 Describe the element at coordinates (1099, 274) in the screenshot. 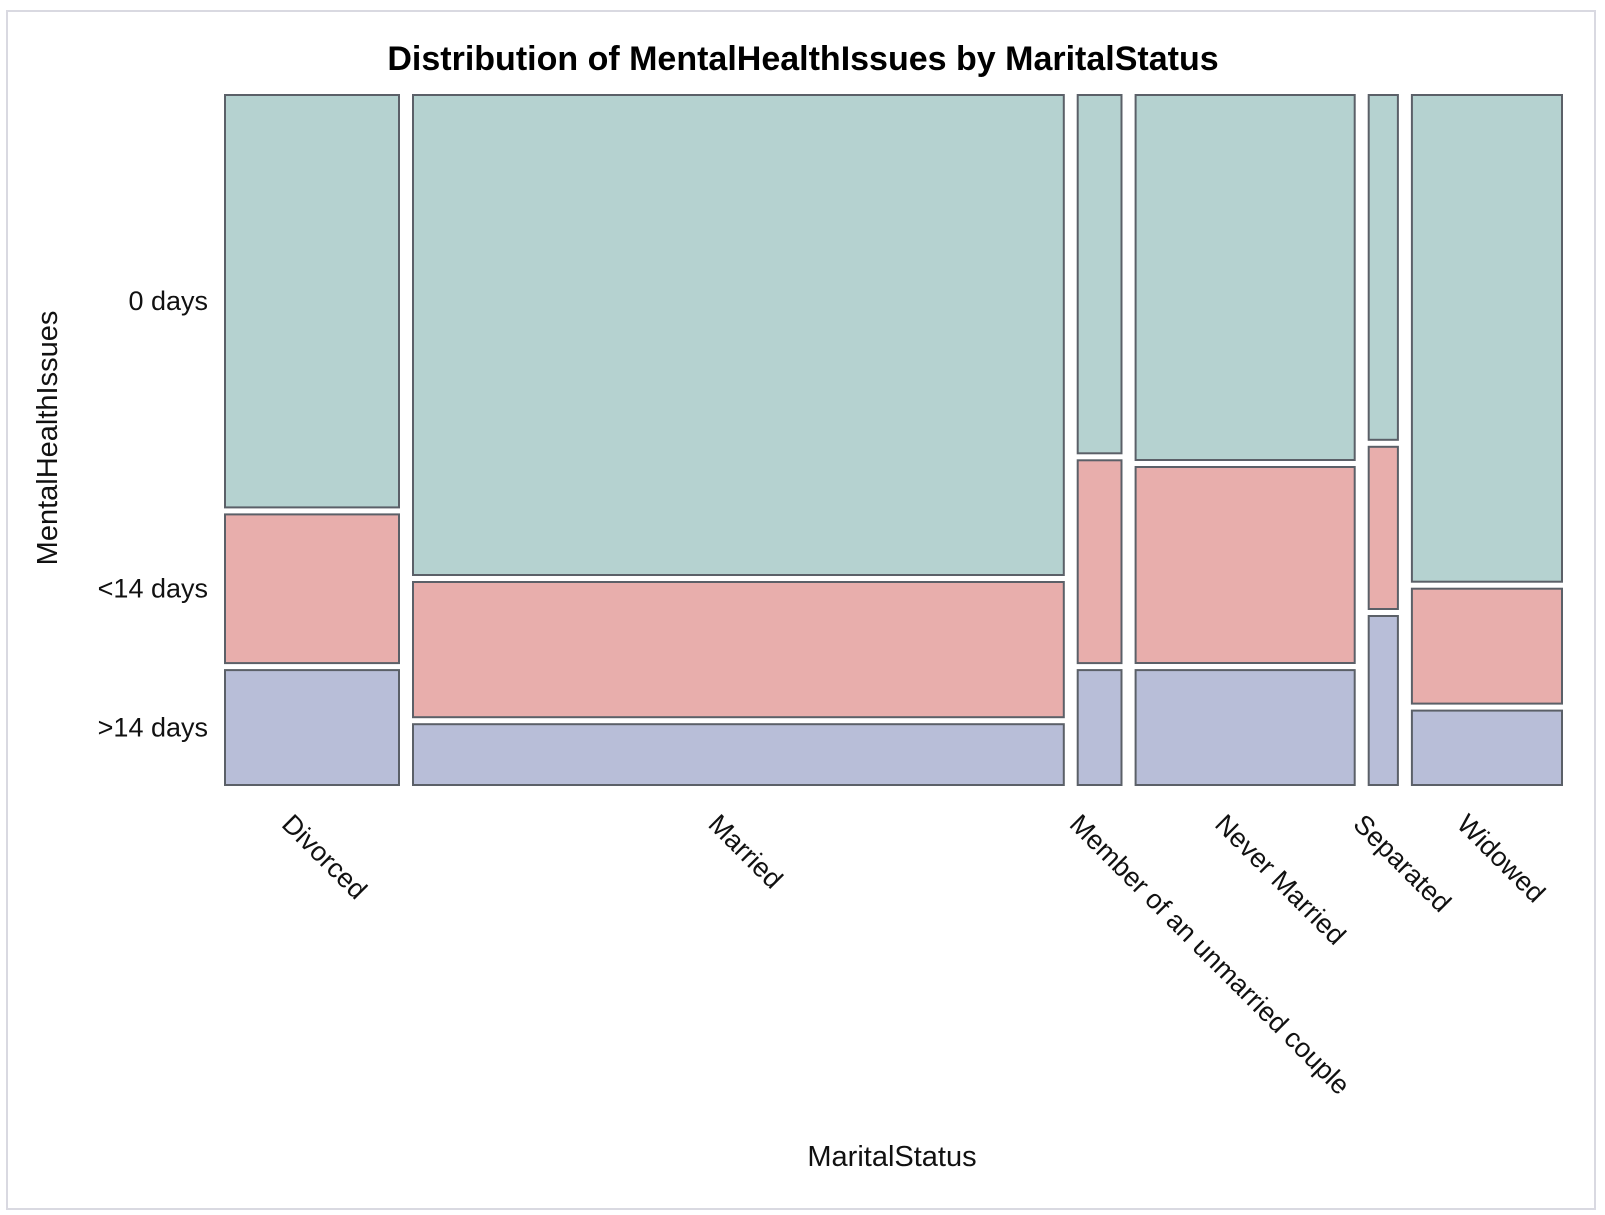

I see `tile-member-of-an-unmarried-couple-0-days` at that location.